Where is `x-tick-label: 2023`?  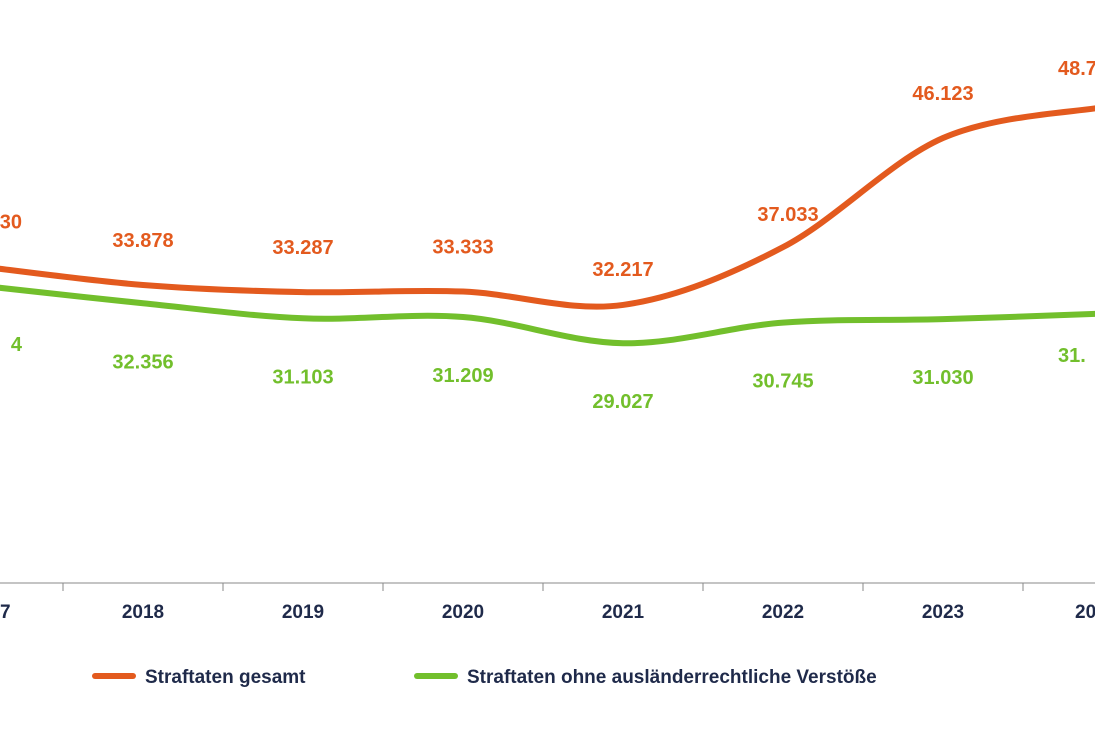 x-tick-label: 2023 is located at coordinates (943, 612).